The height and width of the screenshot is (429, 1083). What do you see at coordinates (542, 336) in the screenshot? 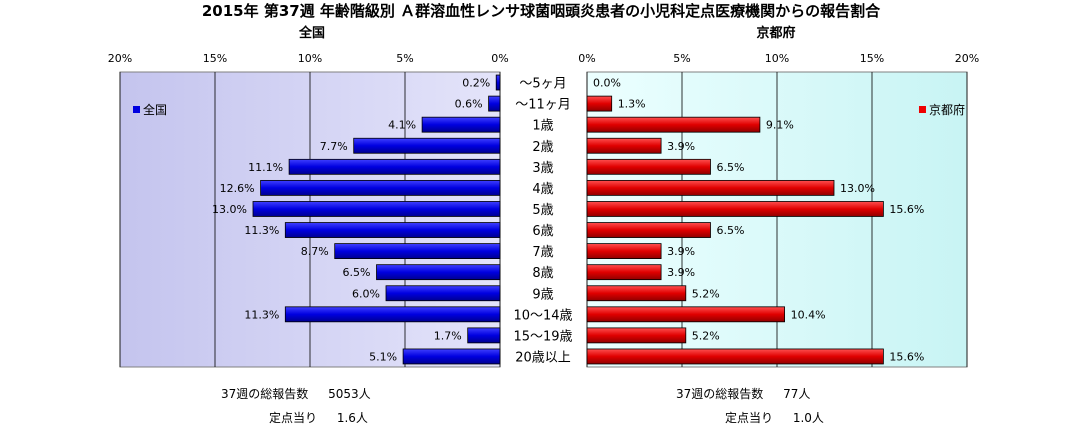
I see `category-label: 15～19歳` at bounding box center [542, 336].